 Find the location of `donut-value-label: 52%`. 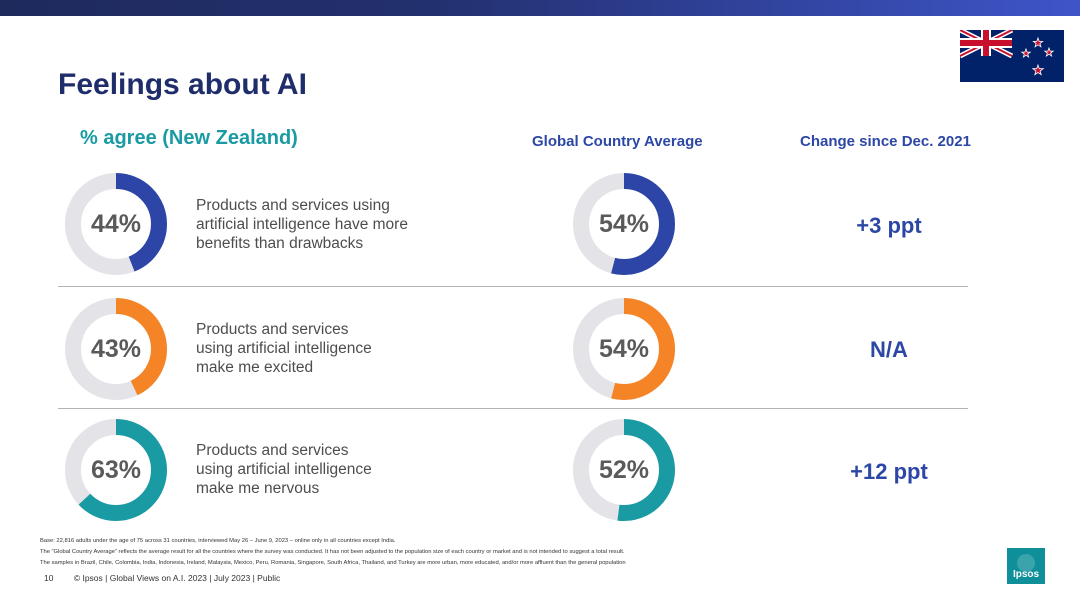

donut-value-label: 52% is located at coordinates (624, 469).